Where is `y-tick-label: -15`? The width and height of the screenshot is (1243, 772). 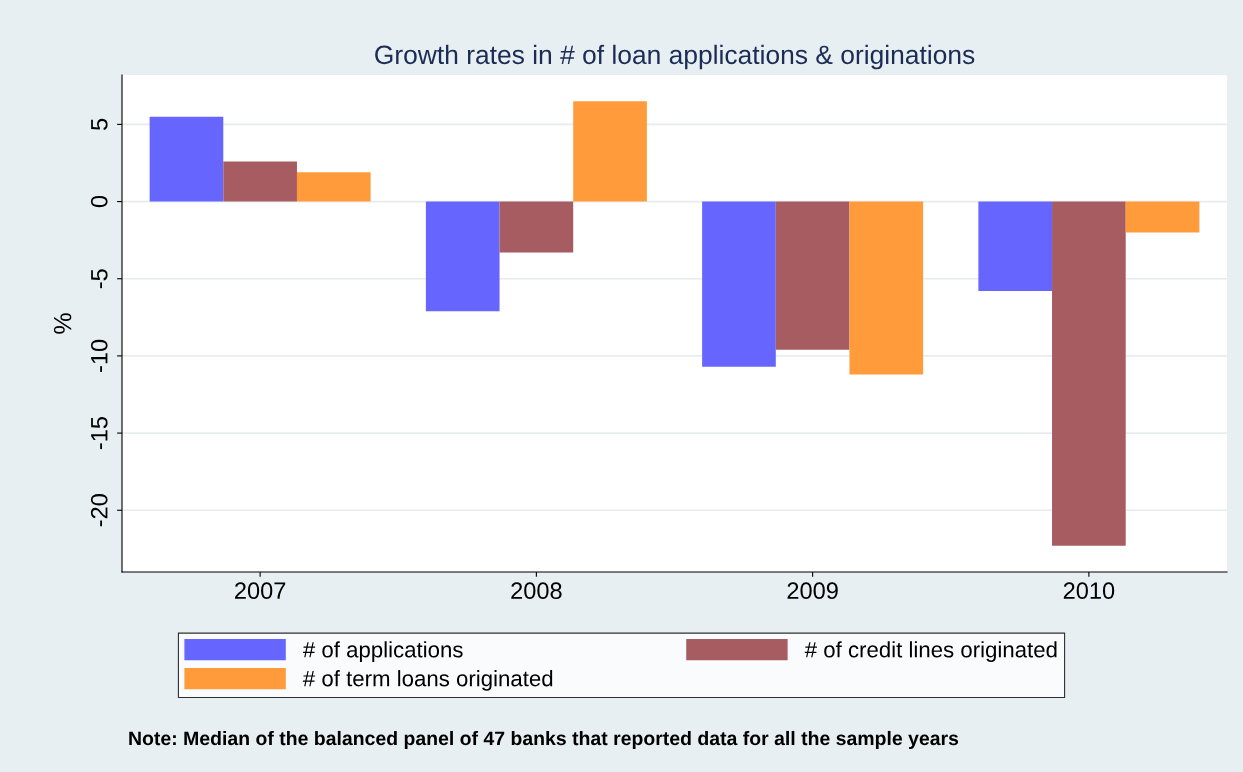 y-tick-label: -15 is located at coordinates (99, 433).